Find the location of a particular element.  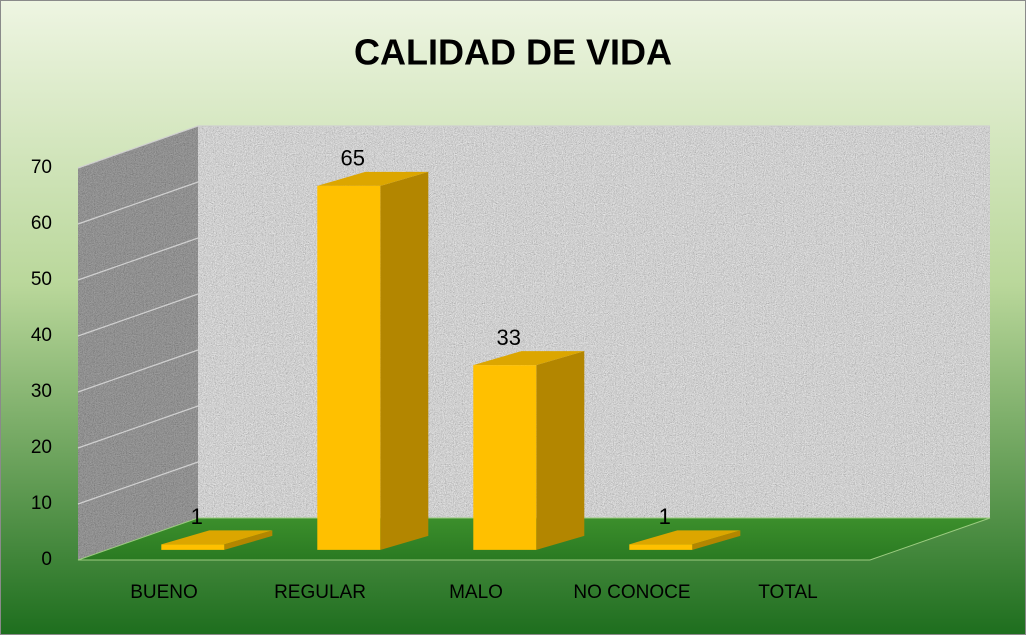

x-tick-label: MALO is located at coordinates (476, 592).